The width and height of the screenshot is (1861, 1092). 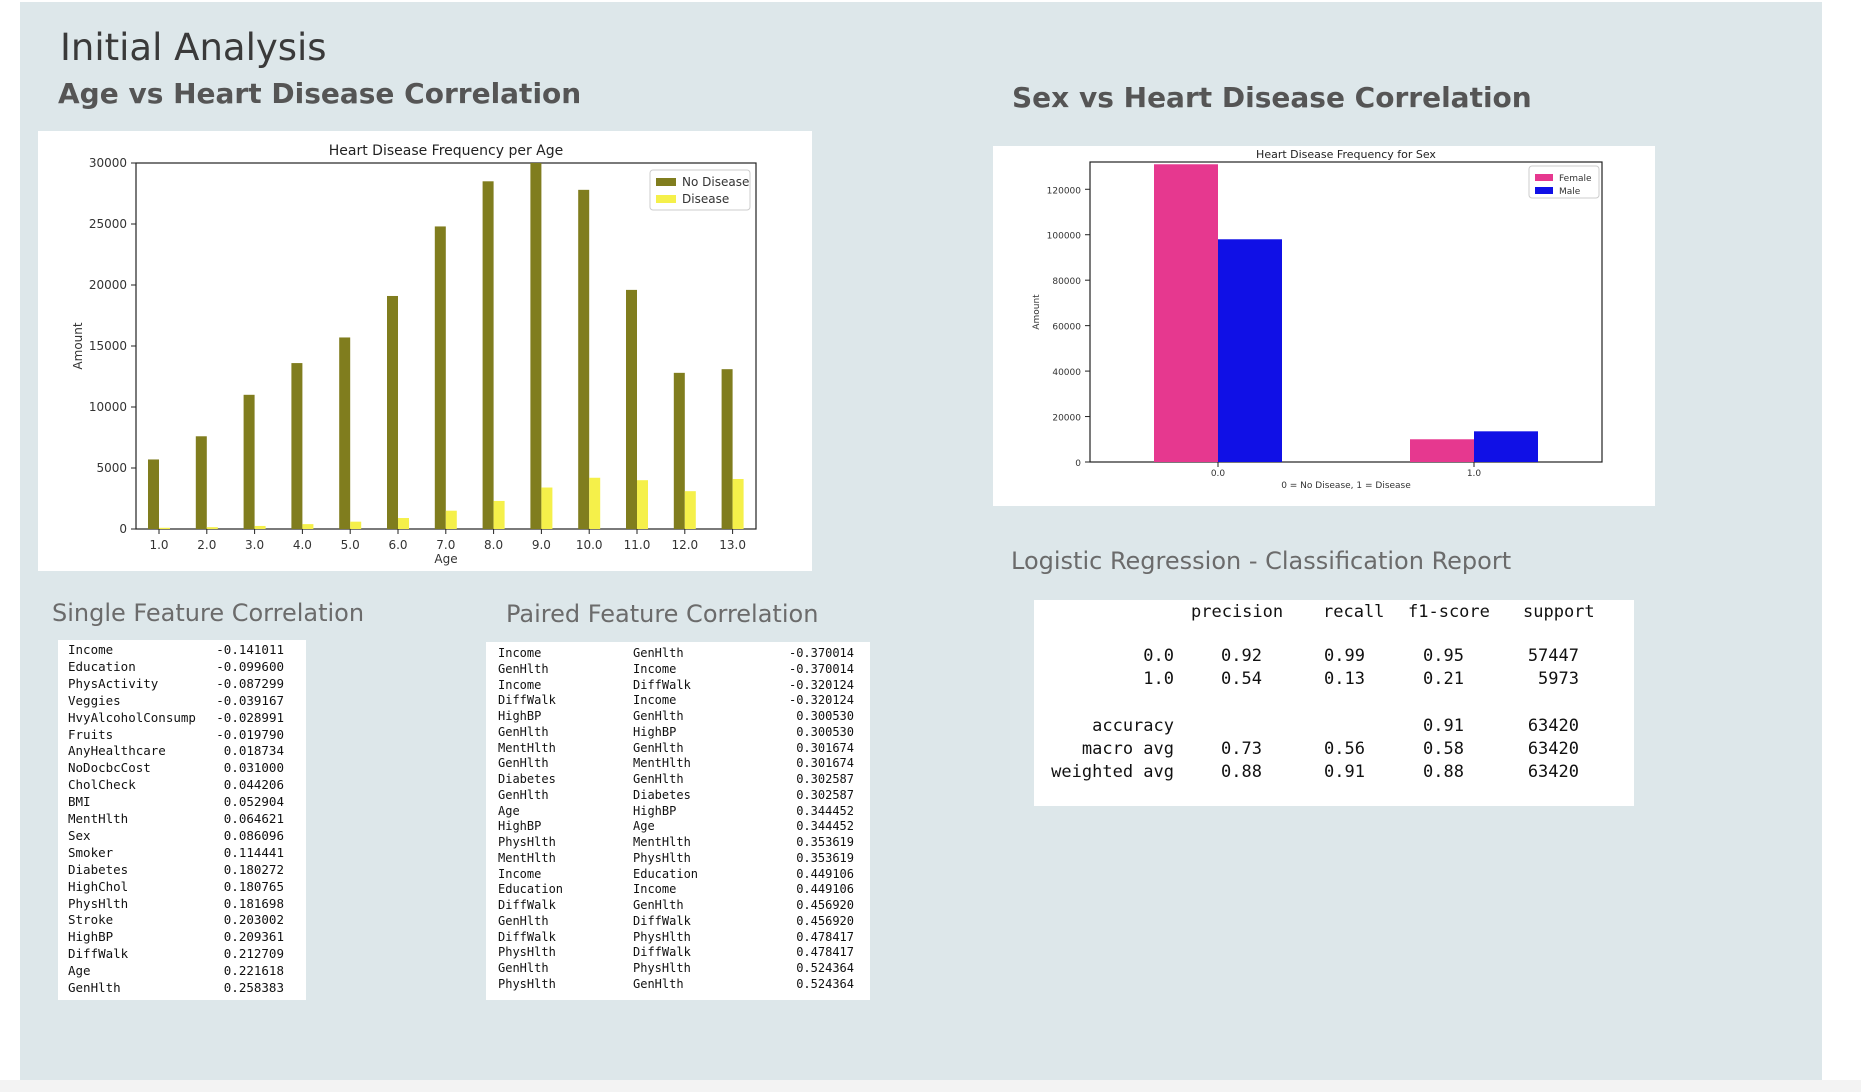 I want to click on x-tick-label: 5.0, so click(x=350, y=545).